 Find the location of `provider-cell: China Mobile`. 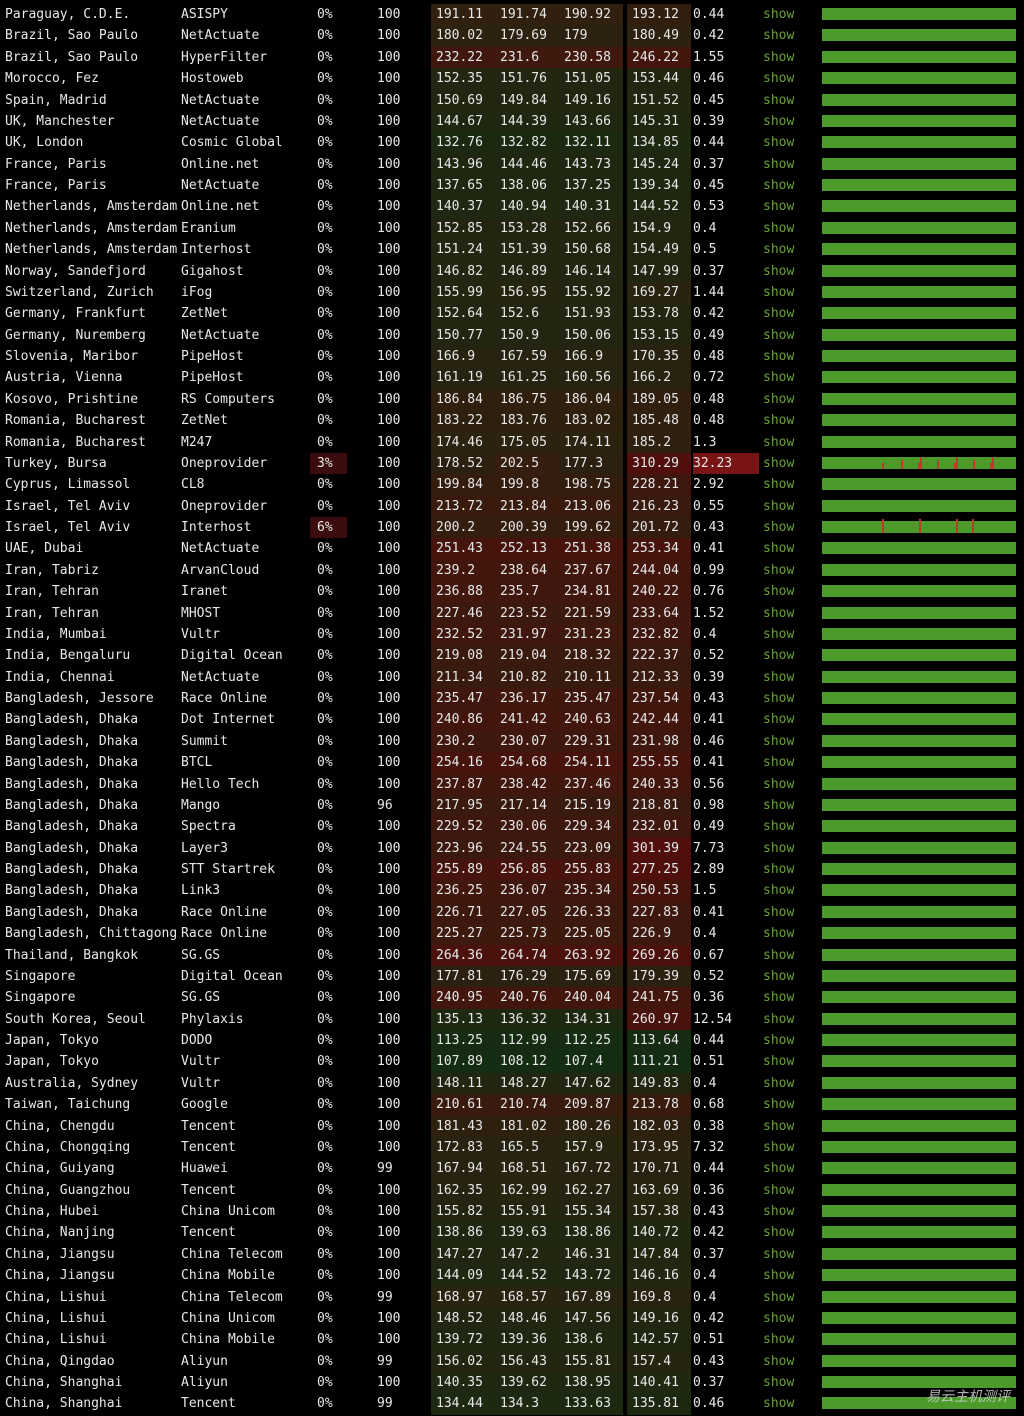

provider-cell: China Mobile is located at coordinates (228, 1340).